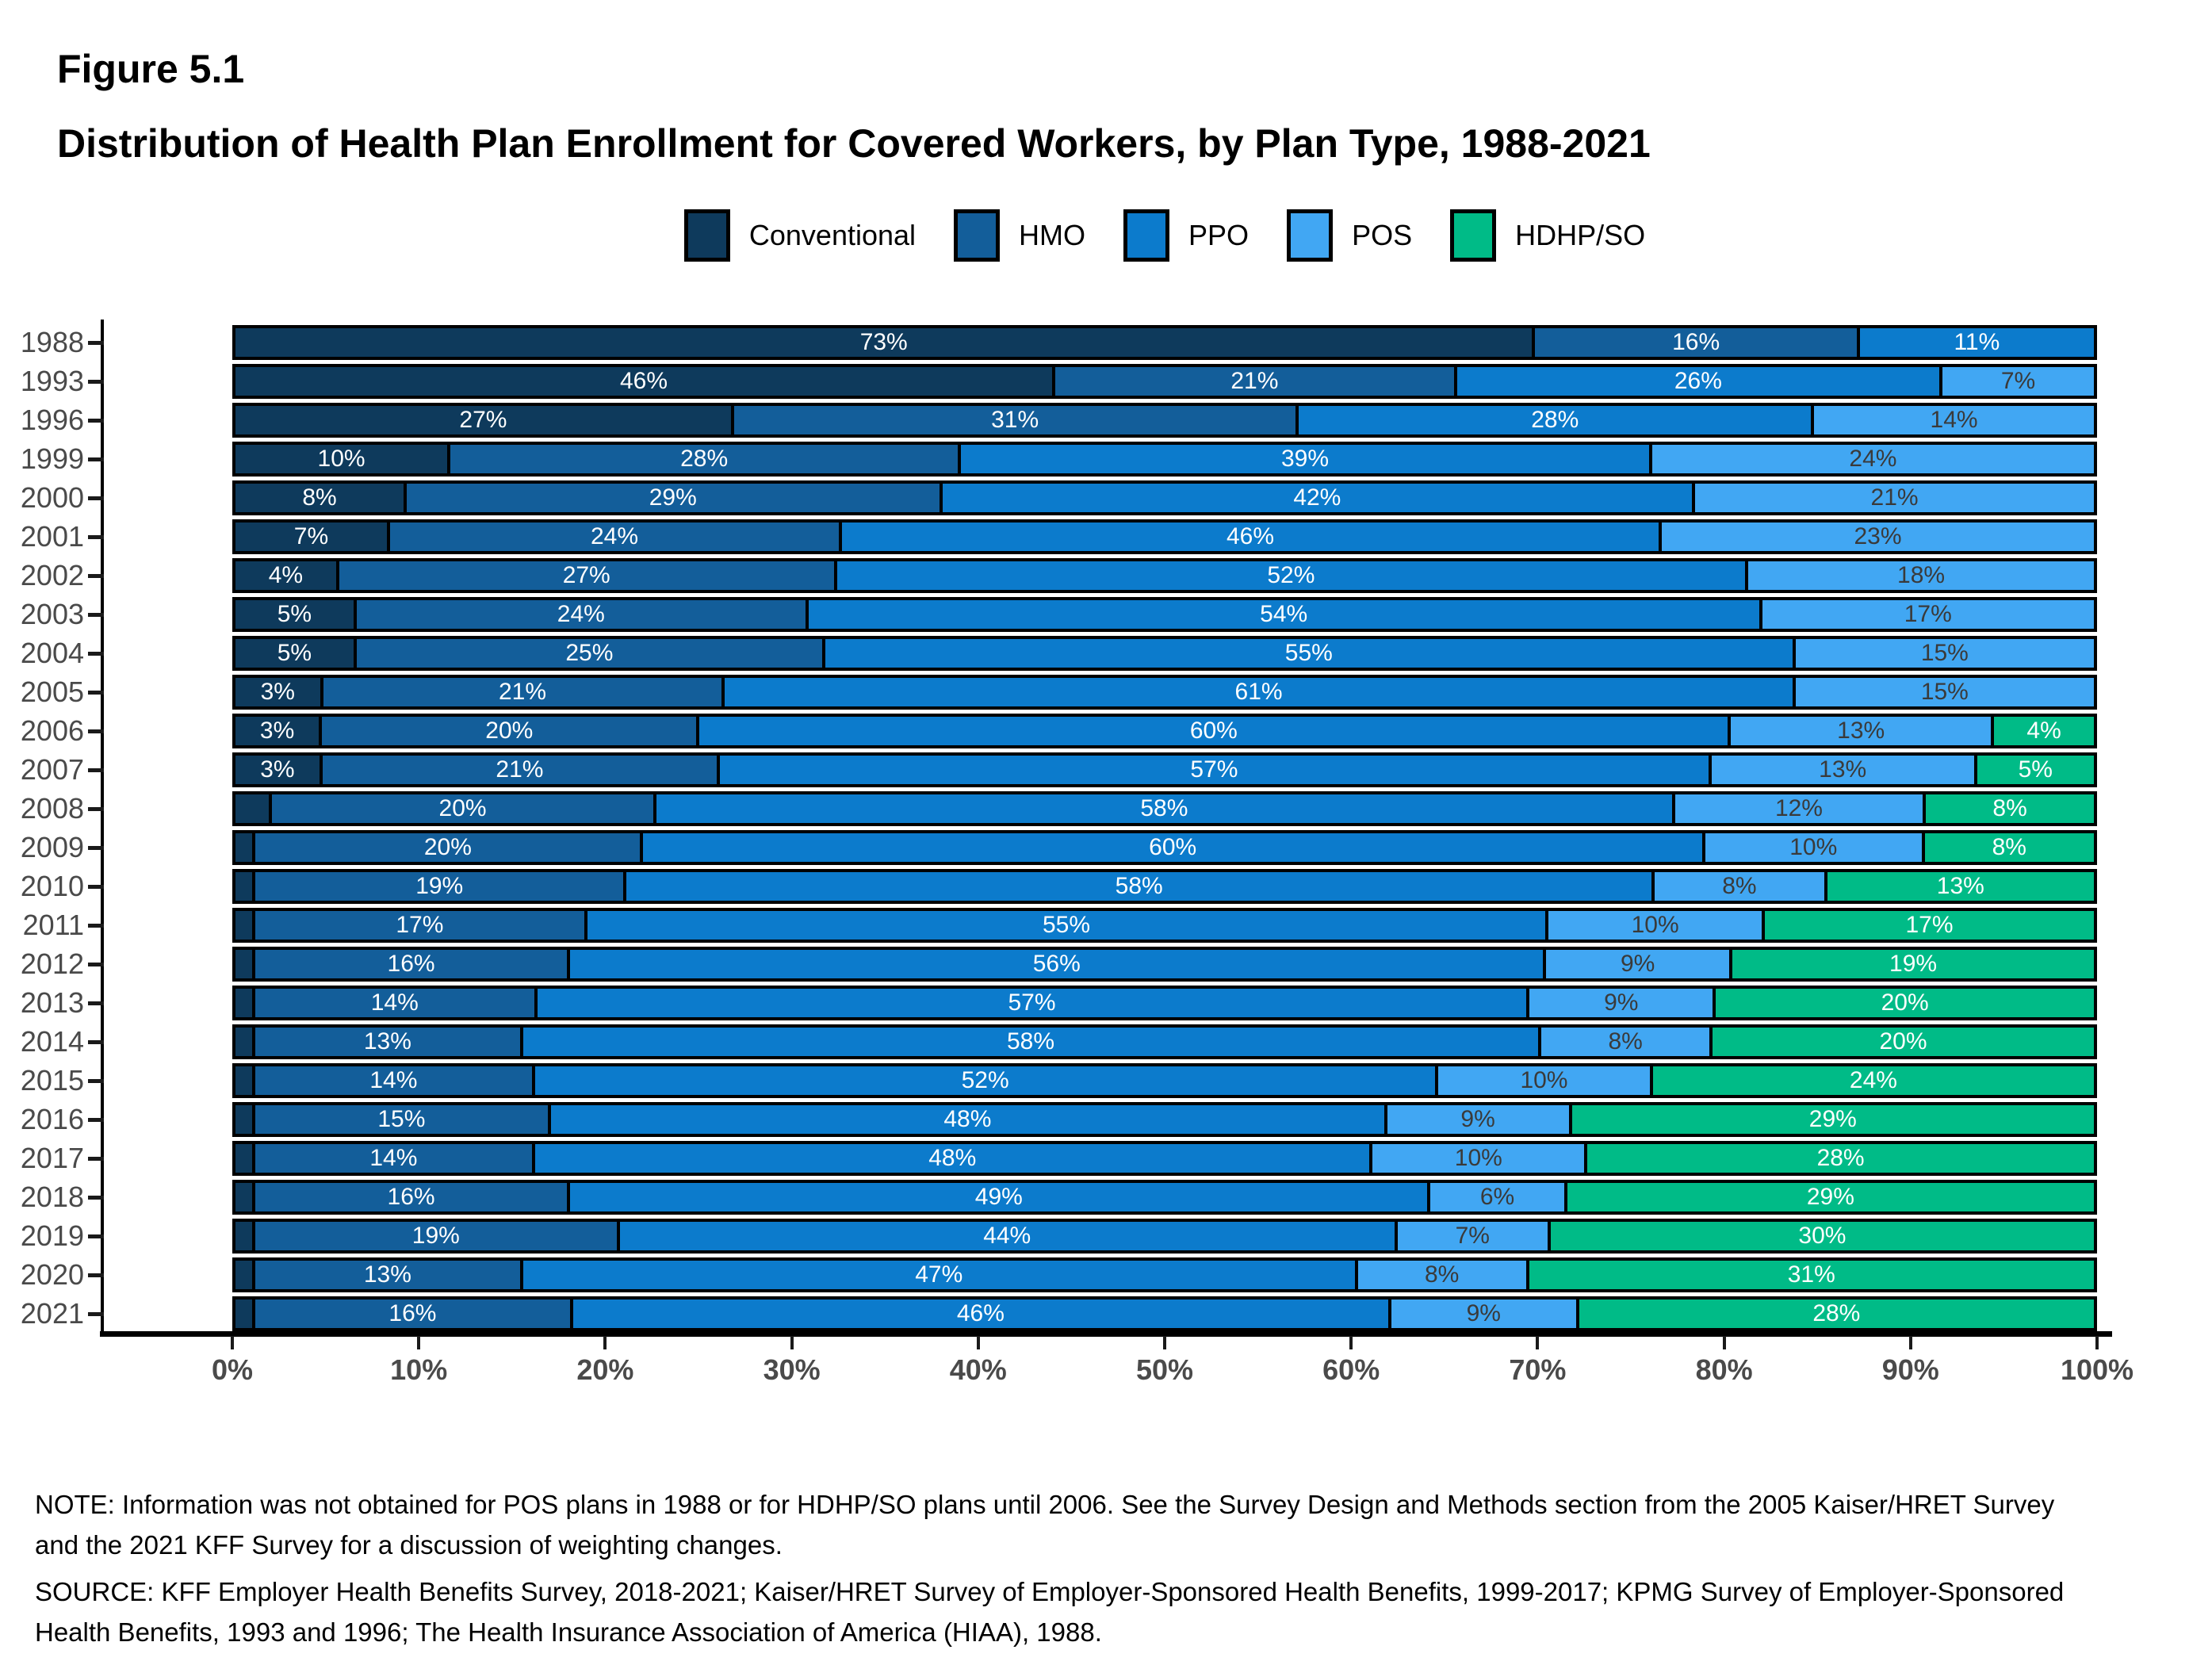 The width and height of the screenshot is (2212, 1665). I want to click on x-axis-label: 20%, so click(605, 1369).